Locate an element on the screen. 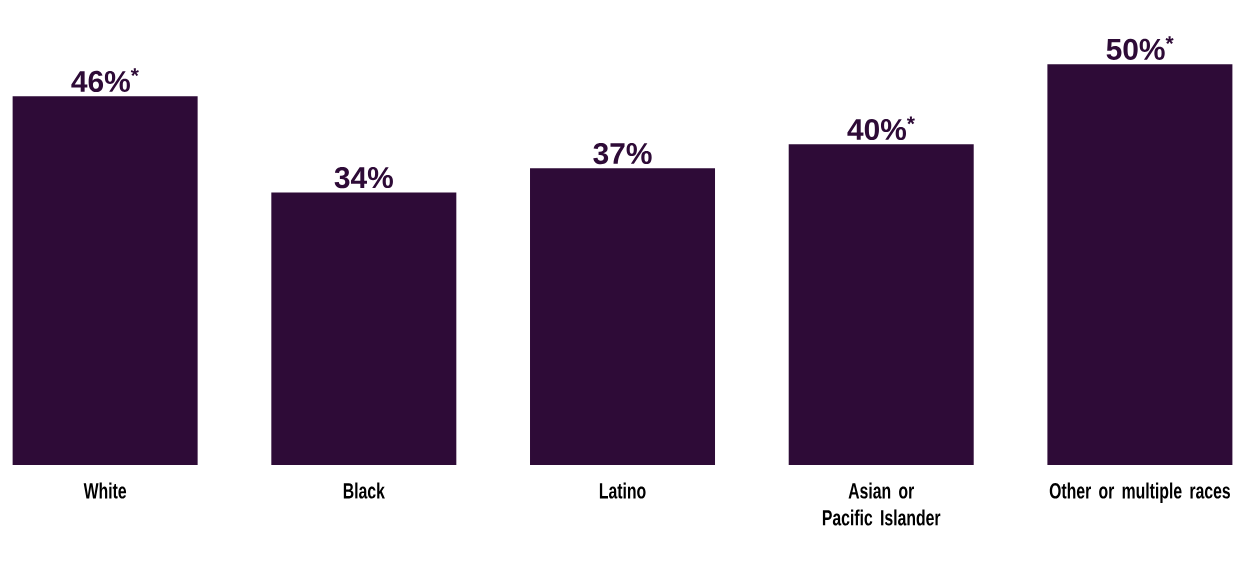 The height and width of the screenshot is (566, 1233). x-tick-label: Other or multiple races is located at coordinates (1139, 492).